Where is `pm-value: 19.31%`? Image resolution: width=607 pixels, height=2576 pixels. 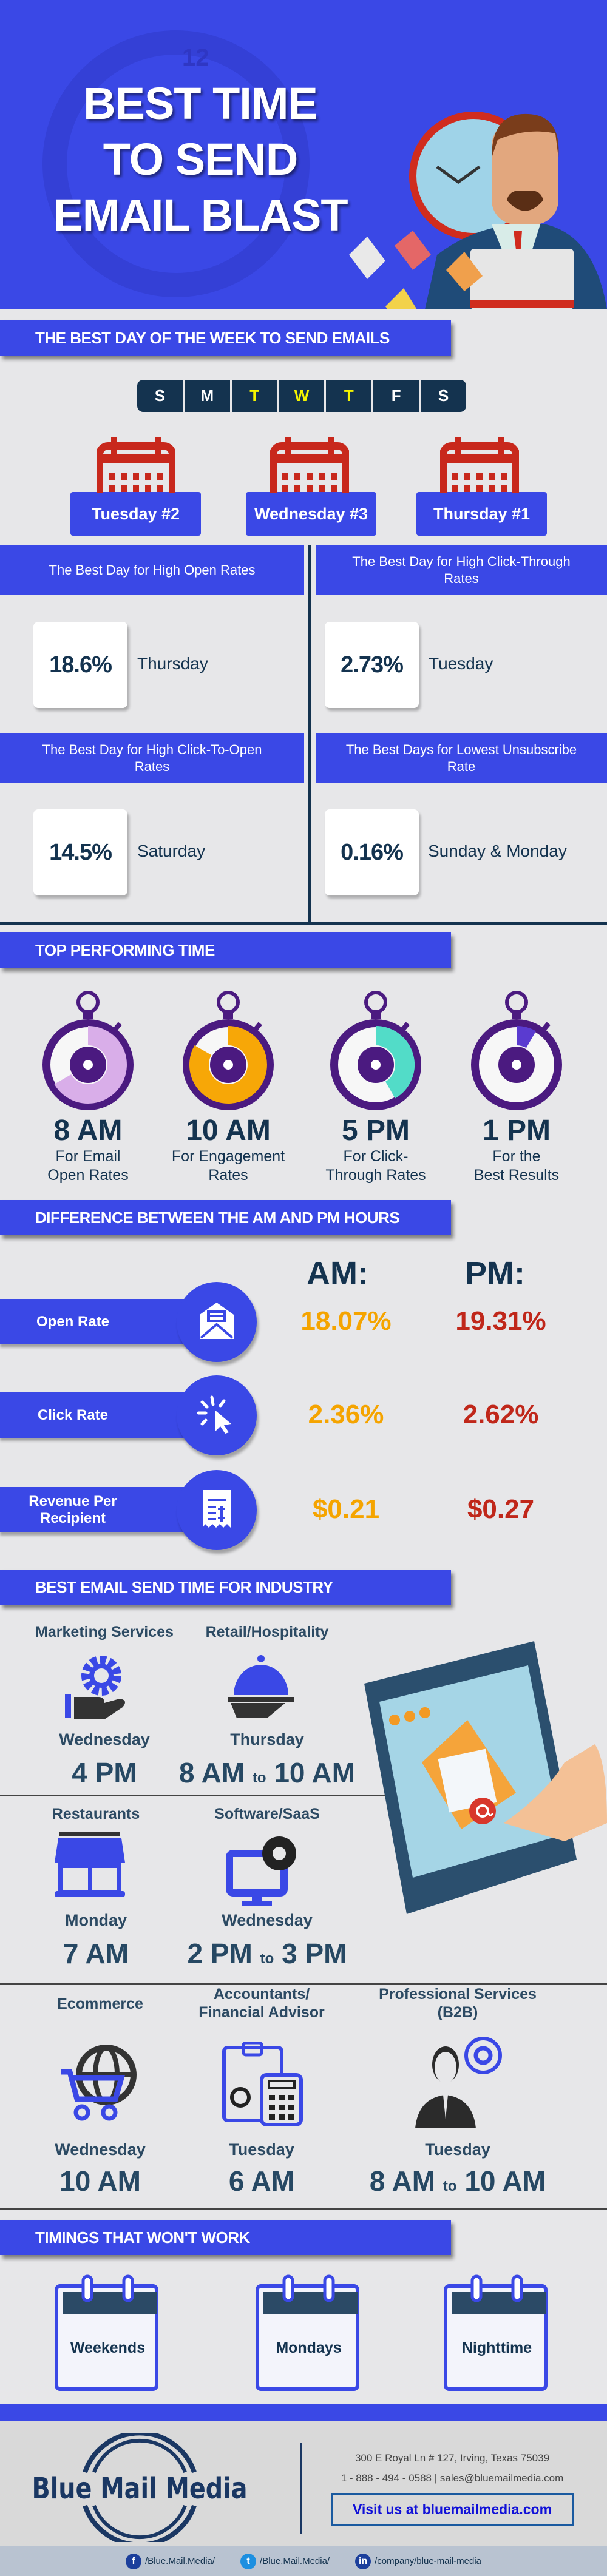 pm-value: 19.31% is located at coordinates (500, 1321).